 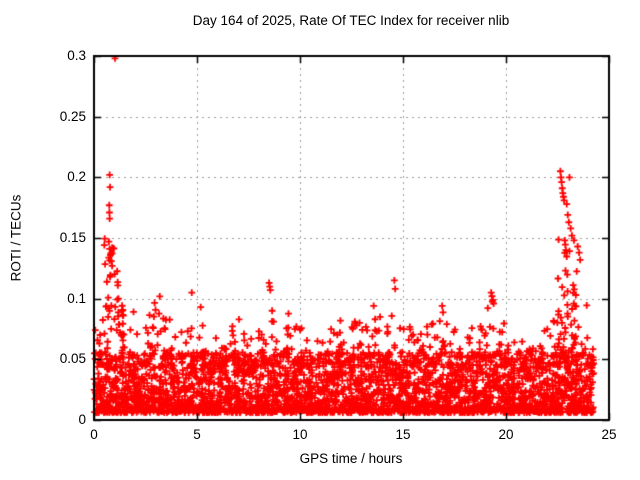 I want to click on x-tick-label: 10, so click(x=300, y=434).